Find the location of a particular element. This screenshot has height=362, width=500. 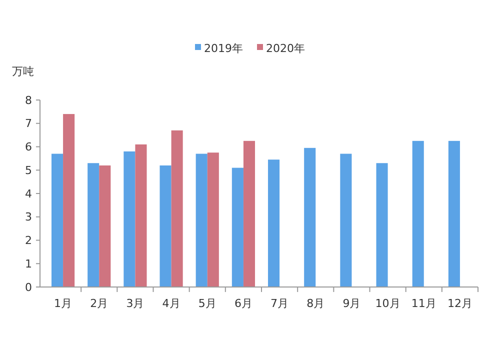

y-tick-label: 3 is located at coordinates (28, 217).